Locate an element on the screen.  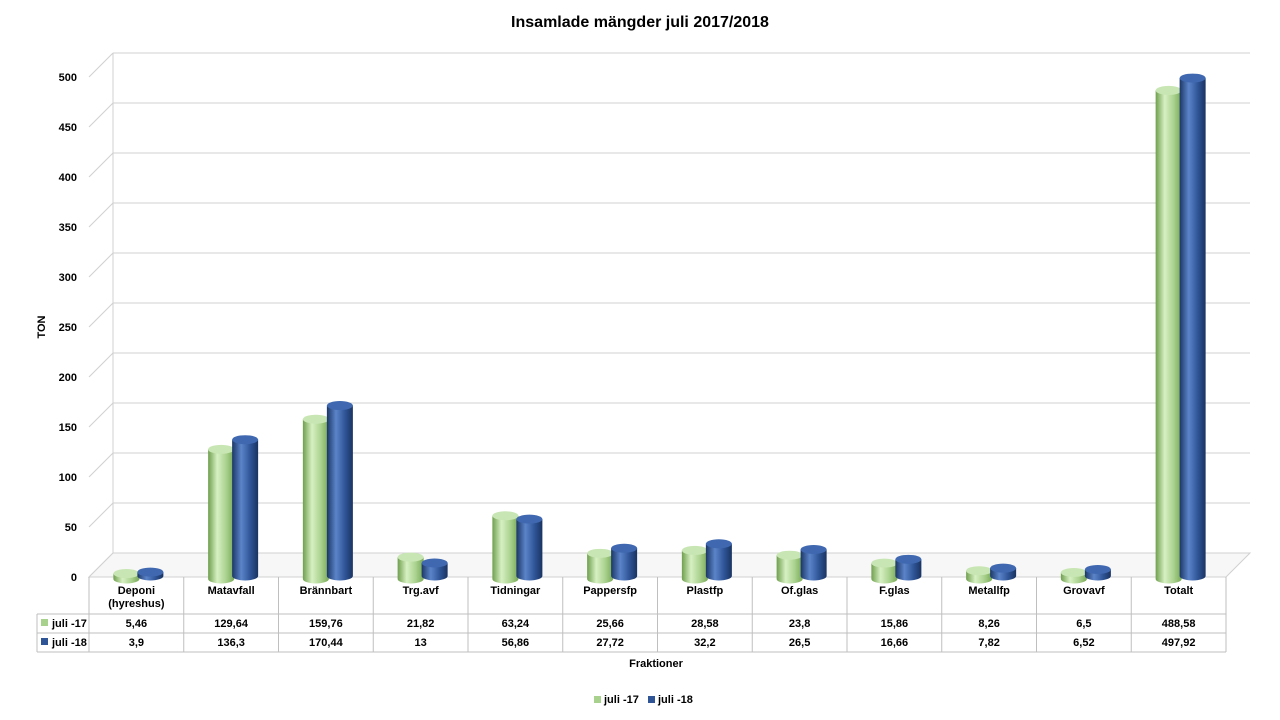
y-tick-label: 150 is located at coordinates (68, 428).